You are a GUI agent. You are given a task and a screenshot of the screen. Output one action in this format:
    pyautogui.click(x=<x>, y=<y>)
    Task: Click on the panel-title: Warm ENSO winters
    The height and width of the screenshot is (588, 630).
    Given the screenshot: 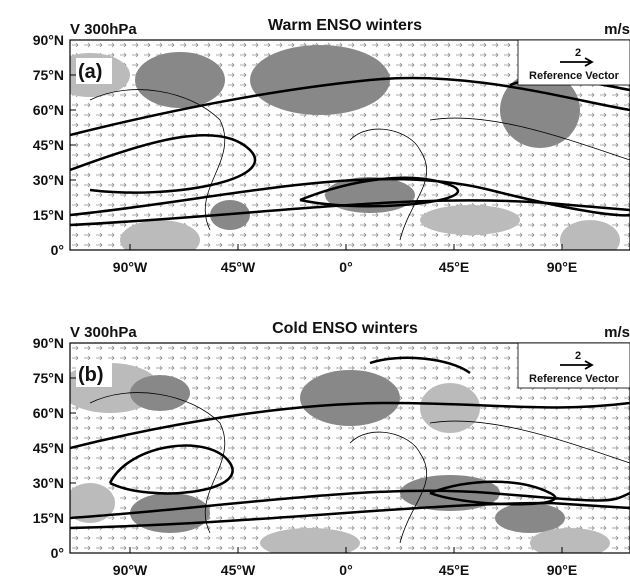 What is the action you would take?
    pyautogui.click(x=345, y=25)
    